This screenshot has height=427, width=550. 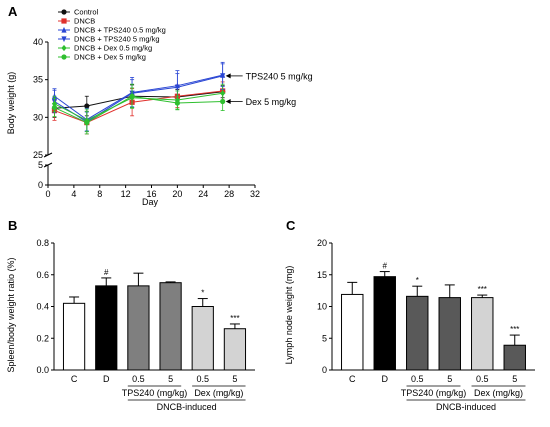 I want to click on panel-a-y-tick-label: 0, so click(x=40, y=185).